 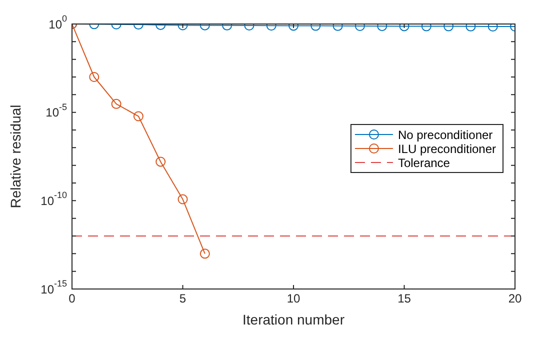 I want to click on x-tick-label: 5, so click(x=182, y=298).